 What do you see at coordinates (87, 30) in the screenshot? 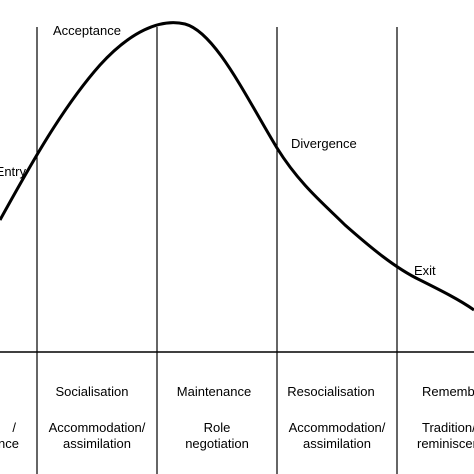
I see `acceptance-label: Acceptance` at bounding box center [87, 30].